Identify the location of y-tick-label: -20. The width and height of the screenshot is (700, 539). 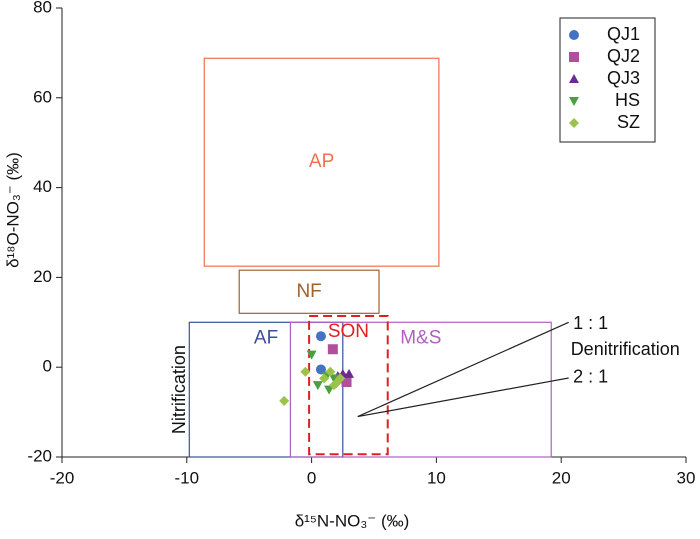
(39, 455).